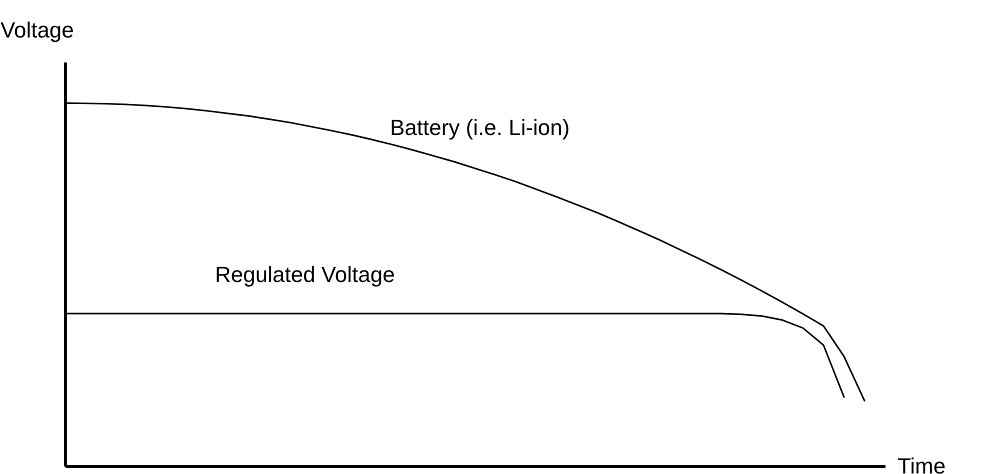  What do you see at coordinates (922, 464) in the screenshot?
I see `x-axis-title: Time` at bounding box center [922, 464].